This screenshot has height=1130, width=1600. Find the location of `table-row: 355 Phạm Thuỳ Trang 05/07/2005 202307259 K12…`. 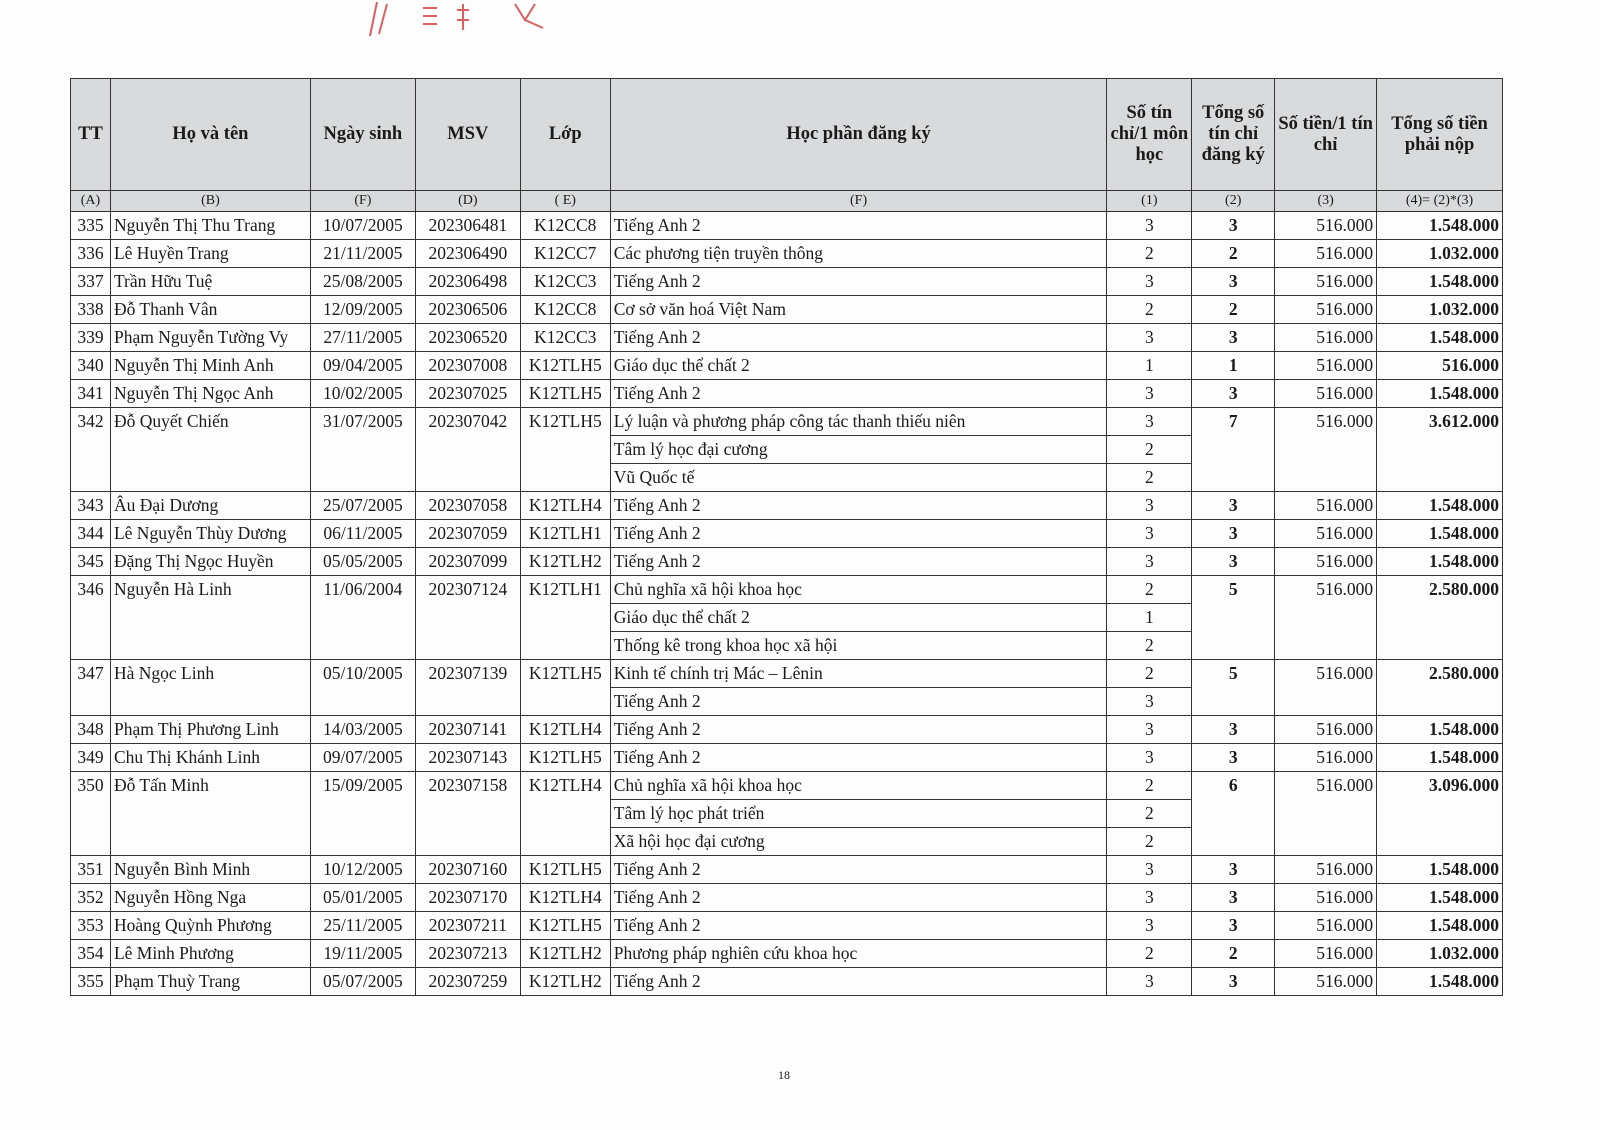

table-row: 355 Phạm Thuỳ Trang 05/07/2005 202307259 K12… is located at coordinates (786, 981).